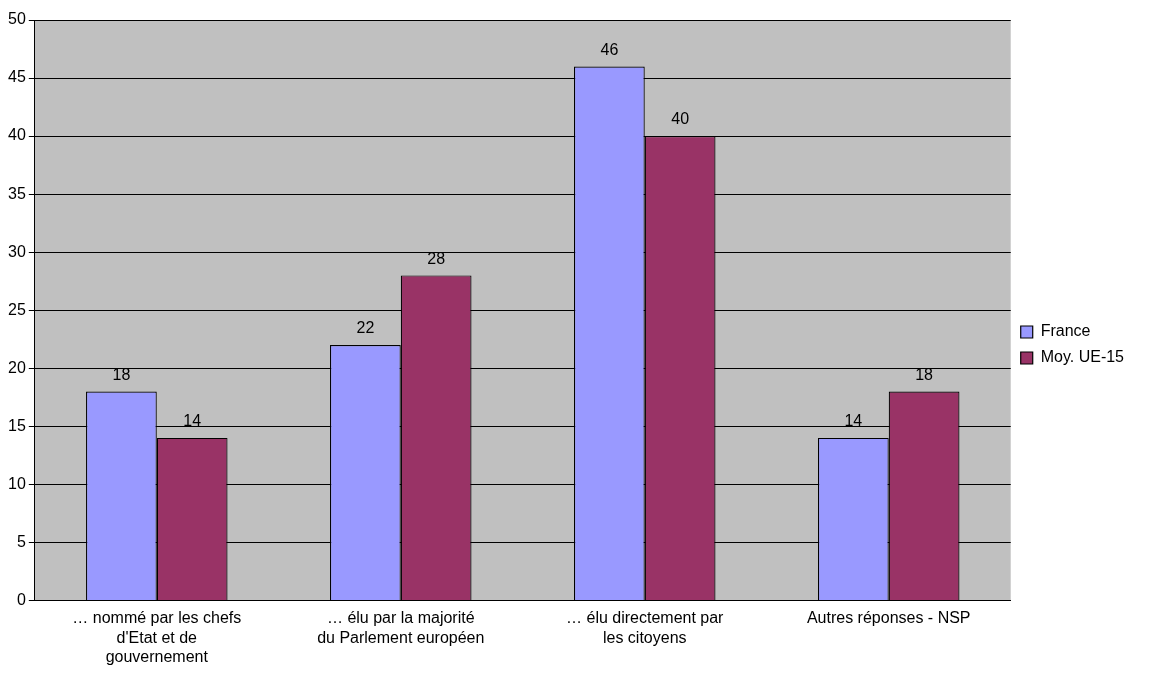 The width and height of the screenshot is (1154, 675). Describe the element at coordinates (365, 328) in the screenshot. I see `data-label: 22` at that location.